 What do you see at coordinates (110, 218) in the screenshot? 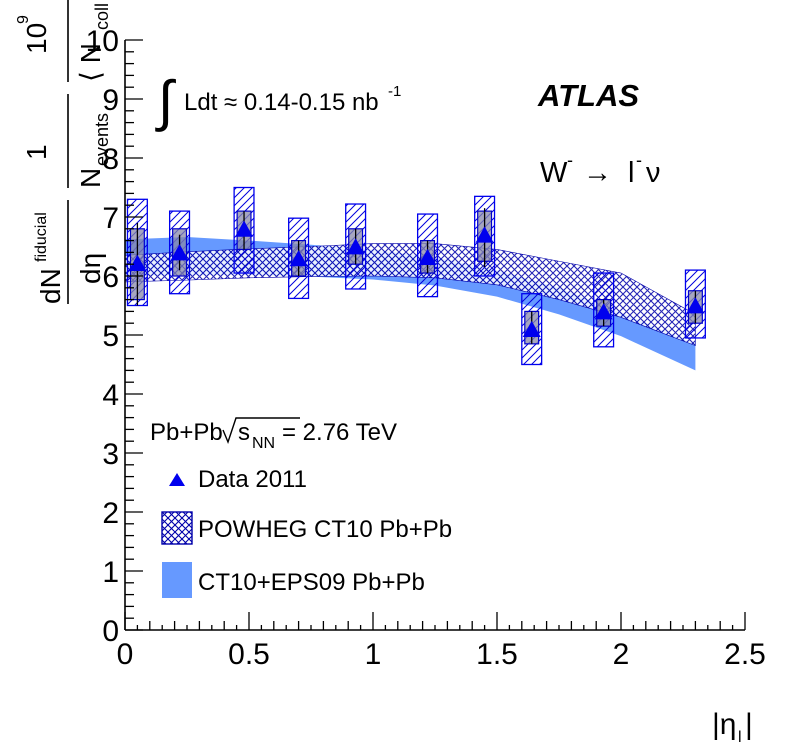
I see `y-tick-label: 7` at bounding box center [110, 218].